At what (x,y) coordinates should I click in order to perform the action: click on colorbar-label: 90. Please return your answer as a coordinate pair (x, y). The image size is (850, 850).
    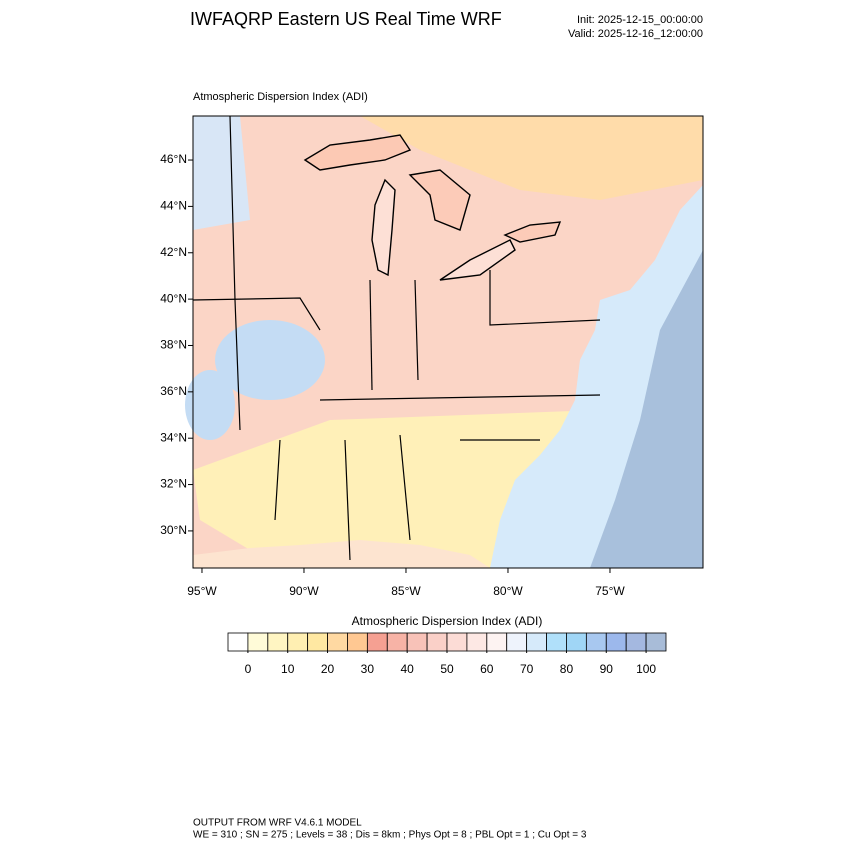
    Looking at the image, I should click on (607, 669).